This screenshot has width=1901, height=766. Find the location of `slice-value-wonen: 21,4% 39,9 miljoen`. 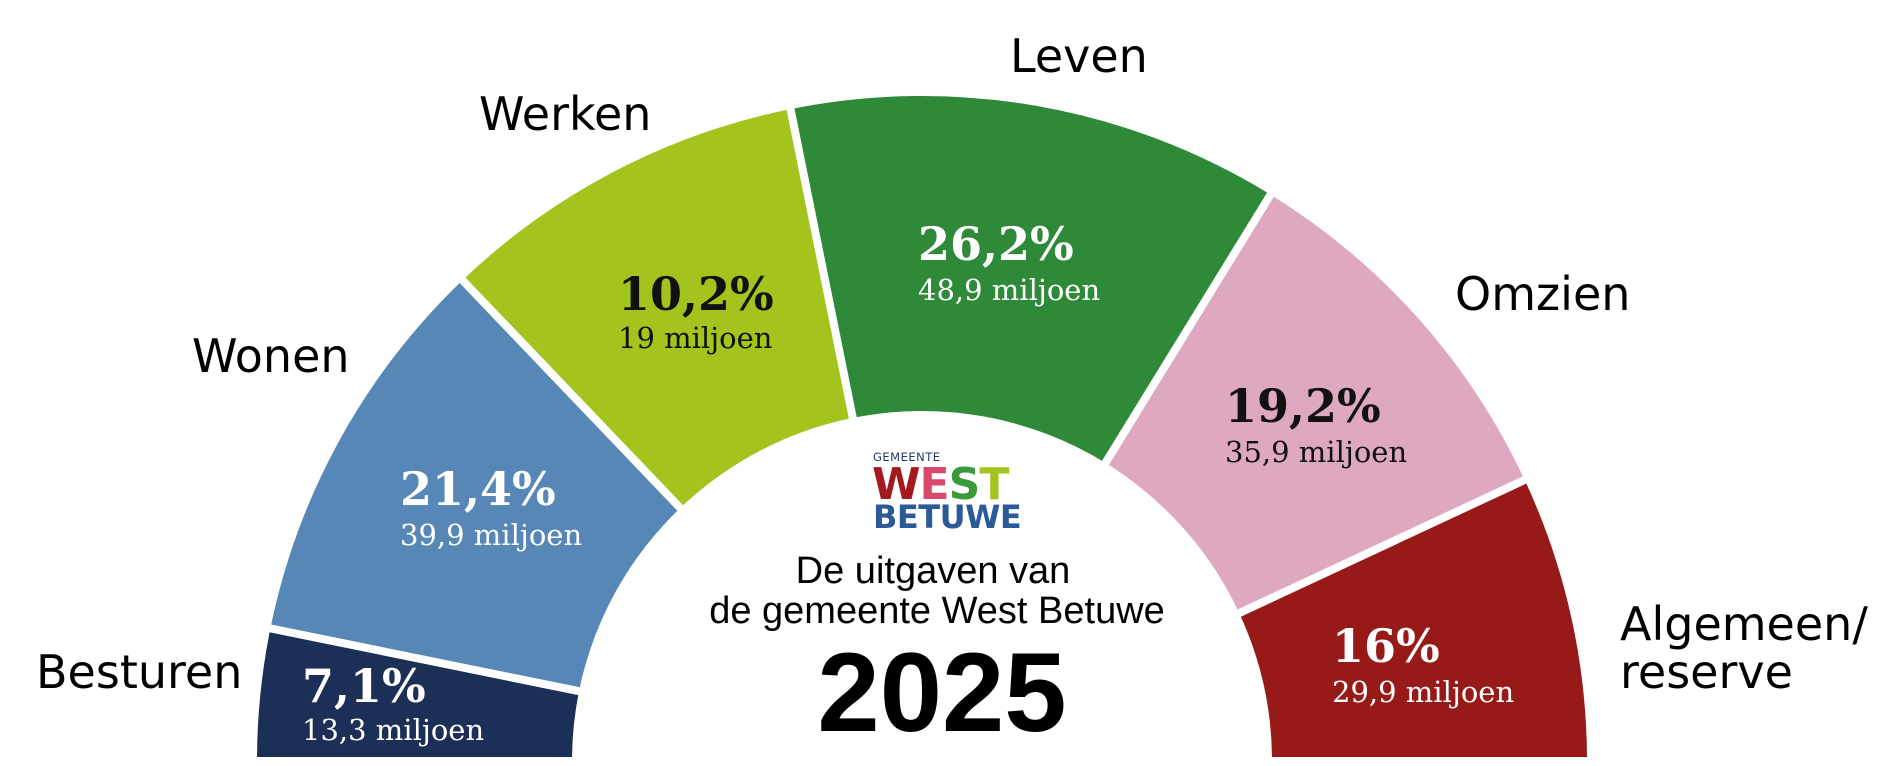

slice-value-wonen: 21,4% 39,9 miljoen is located at coordinates (491, 507).